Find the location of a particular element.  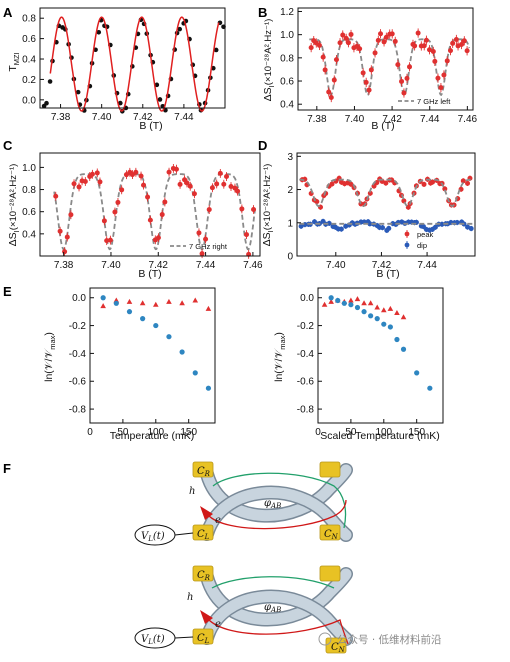

y-tick-label: -0.6 is located at coordinates (306, 382).